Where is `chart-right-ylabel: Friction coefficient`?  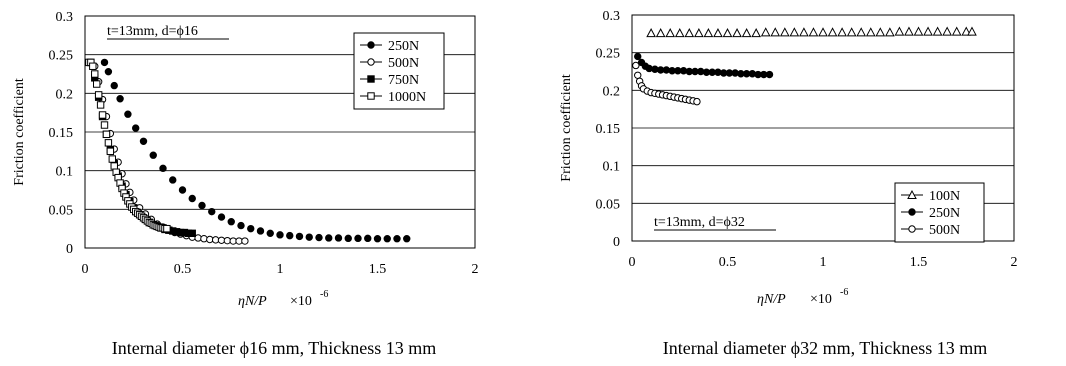 chart-right-ylabel: Friction coefficient is located at coordinates (566, 128).